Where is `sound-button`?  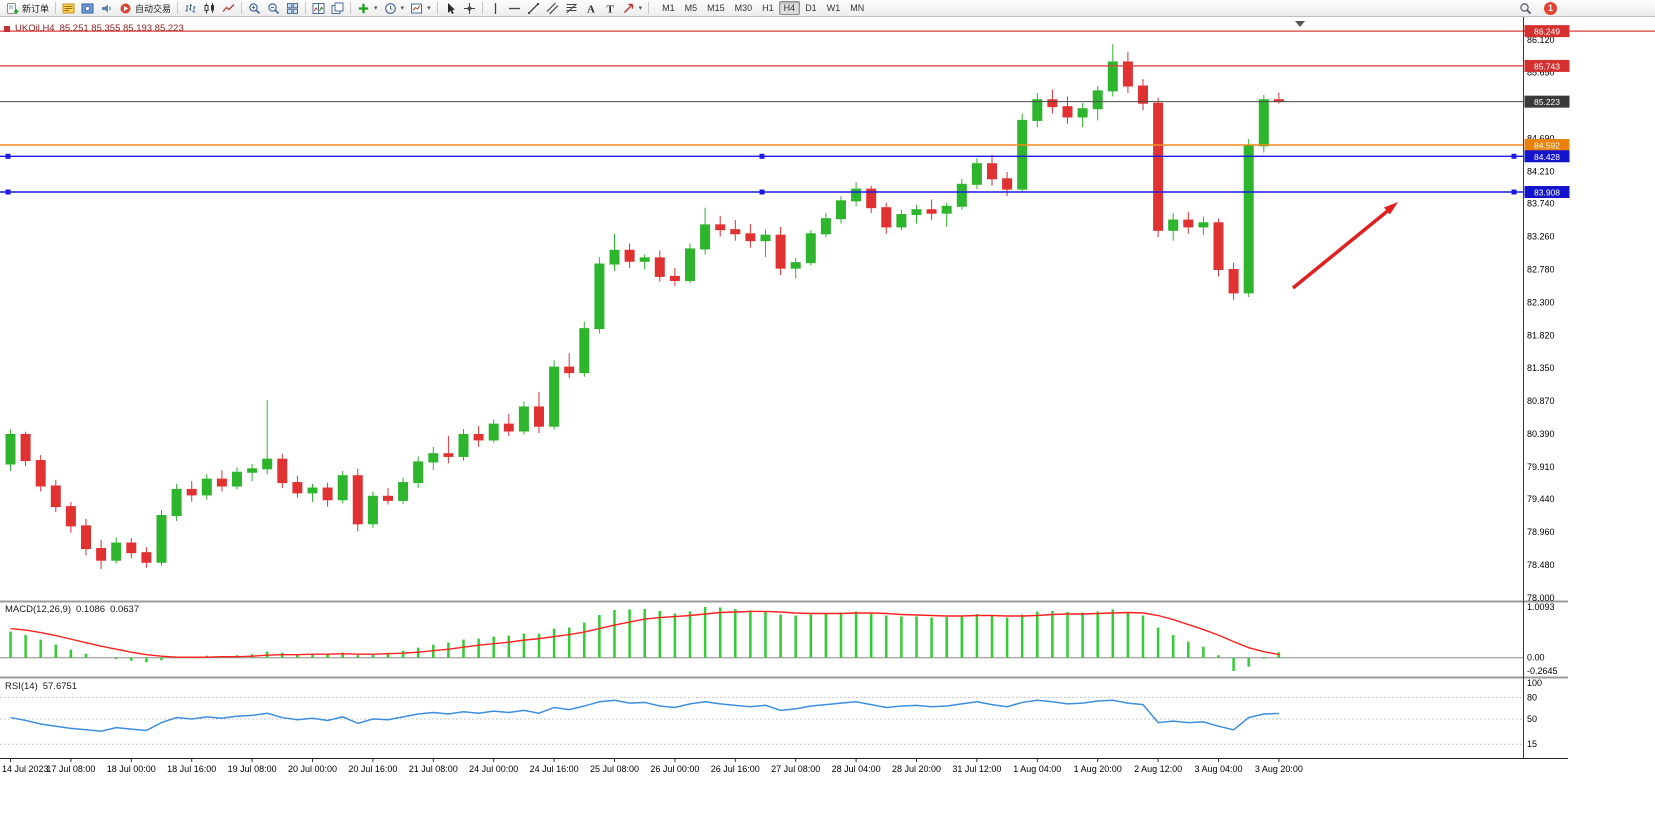
sound-button is located at coordinates (106, 8).